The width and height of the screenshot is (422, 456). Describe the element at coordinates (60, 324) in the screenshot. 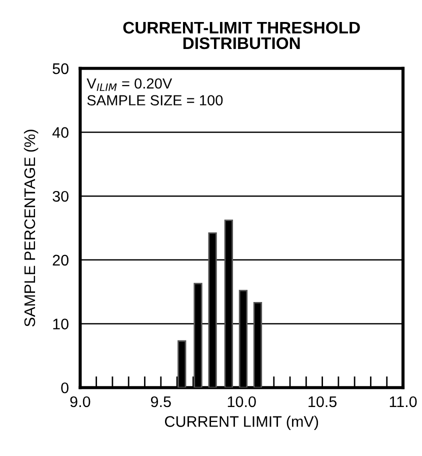

I see `y-tick-label: 10` at that location.